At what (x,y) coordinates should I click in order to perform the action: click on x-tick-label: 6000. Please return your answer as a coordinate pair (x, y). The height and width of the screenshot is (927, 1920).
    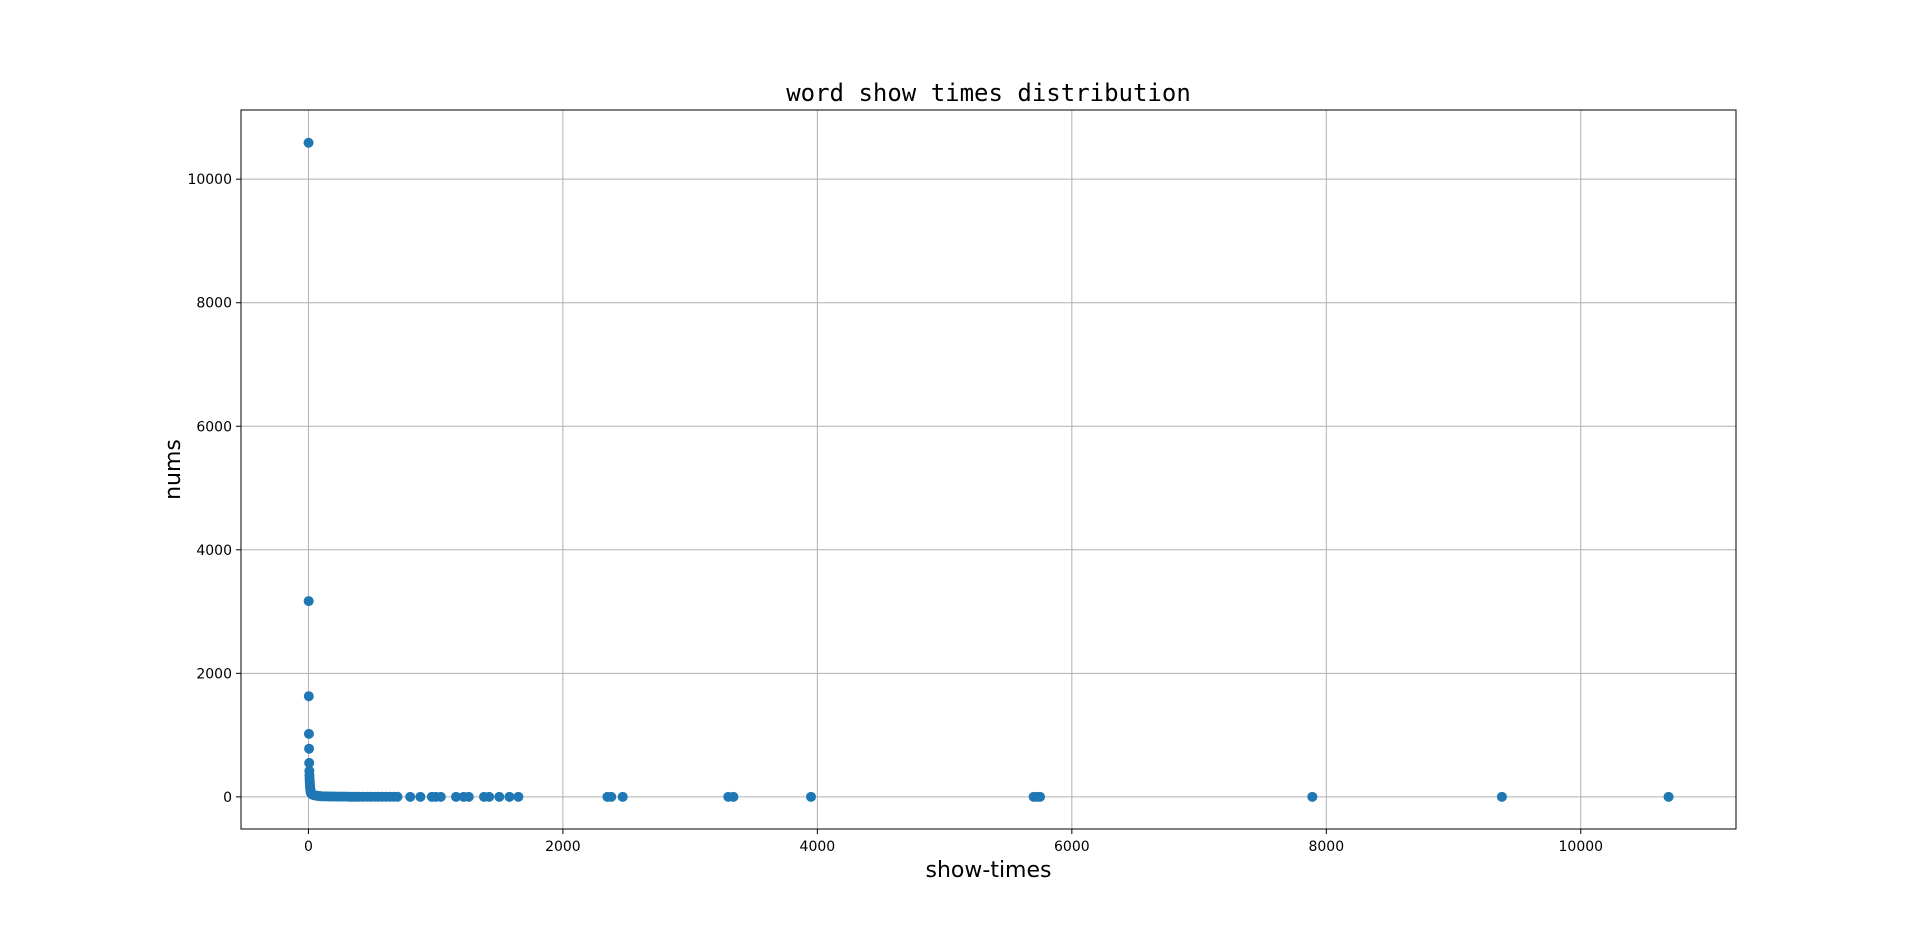
    Looking at the image, I should click on (1072, 847).